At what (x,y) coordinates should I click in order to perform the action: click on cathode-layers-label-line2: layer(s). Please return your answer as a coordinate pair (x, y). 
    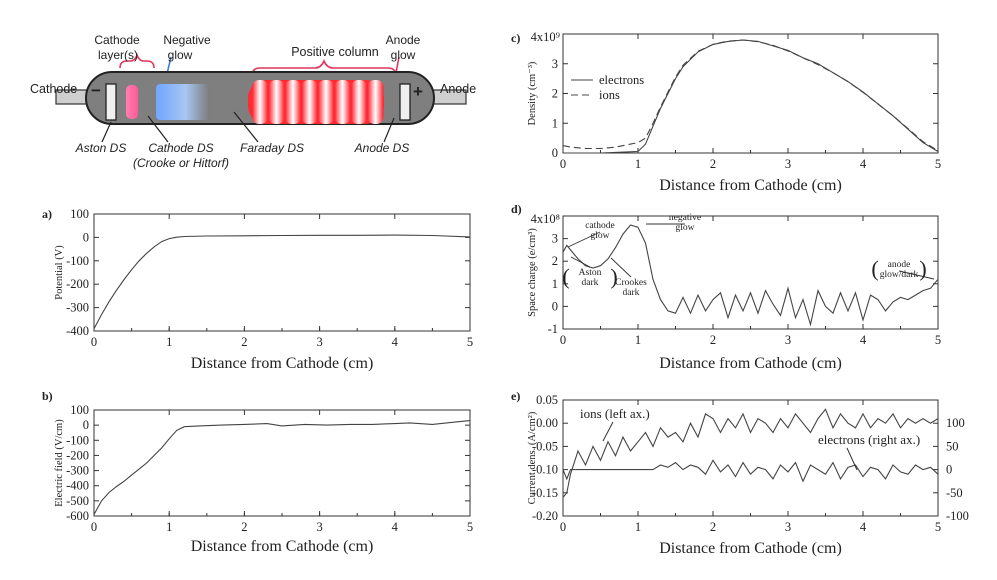
    Looking at the image, I should click on (118, 55).